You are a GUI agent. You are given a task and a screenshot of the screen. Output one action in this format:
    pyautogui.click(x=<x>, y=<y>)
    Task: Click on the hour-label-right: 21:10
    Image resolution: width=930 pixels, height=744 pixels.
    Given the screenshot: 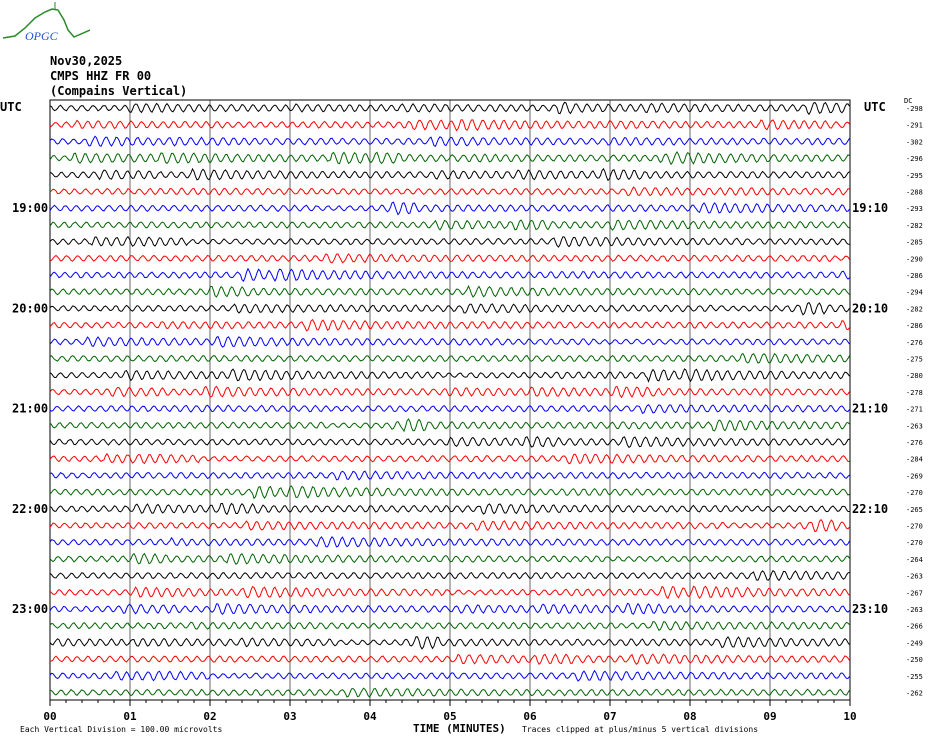 What is the action you would take?
    pyautogui.click(x=870, y=409)
    